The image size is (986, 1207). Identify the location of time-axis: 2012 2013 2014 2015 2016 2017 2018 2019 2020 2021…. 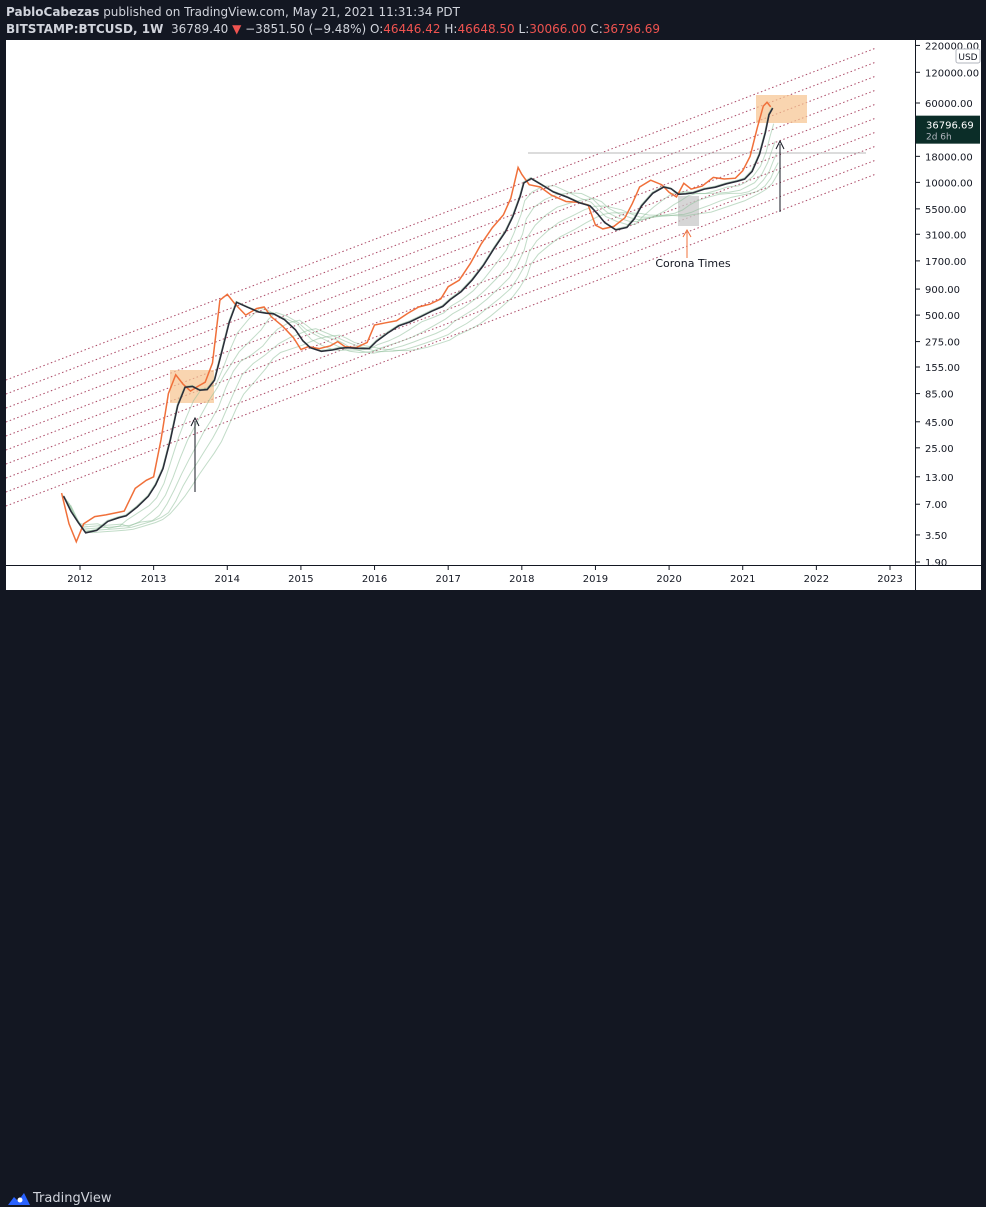
(460, 578).